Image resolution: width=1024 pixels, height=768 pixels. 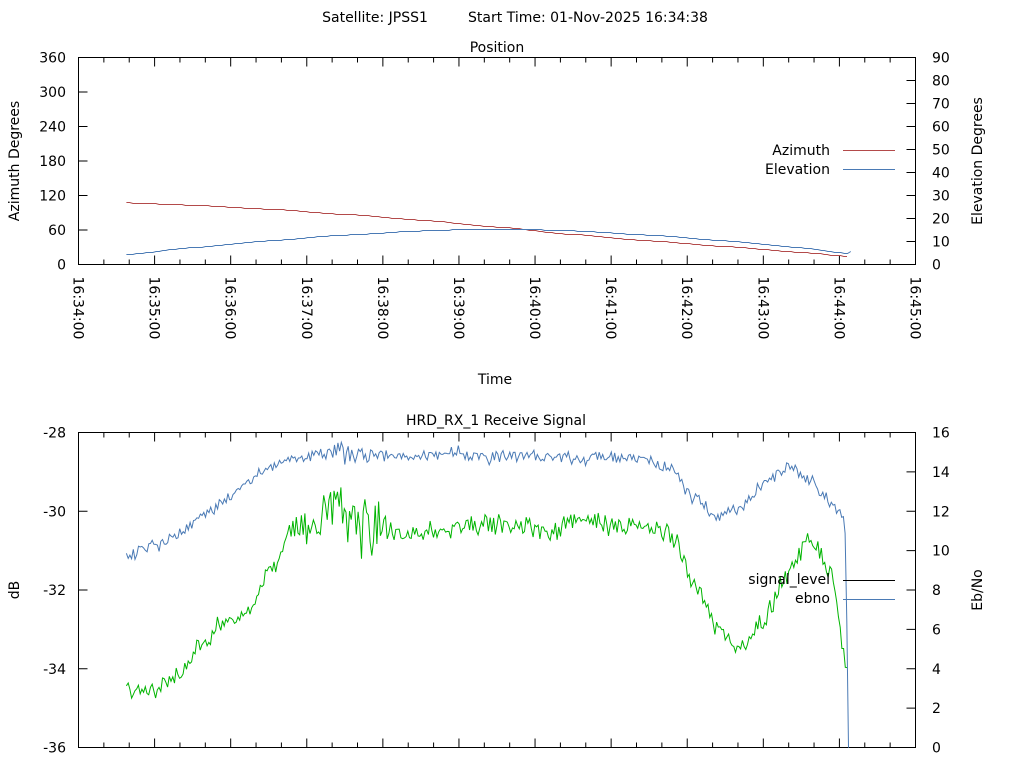 I want to click on position-legend: Azimuth Elevation, so click(x=830, y=160).